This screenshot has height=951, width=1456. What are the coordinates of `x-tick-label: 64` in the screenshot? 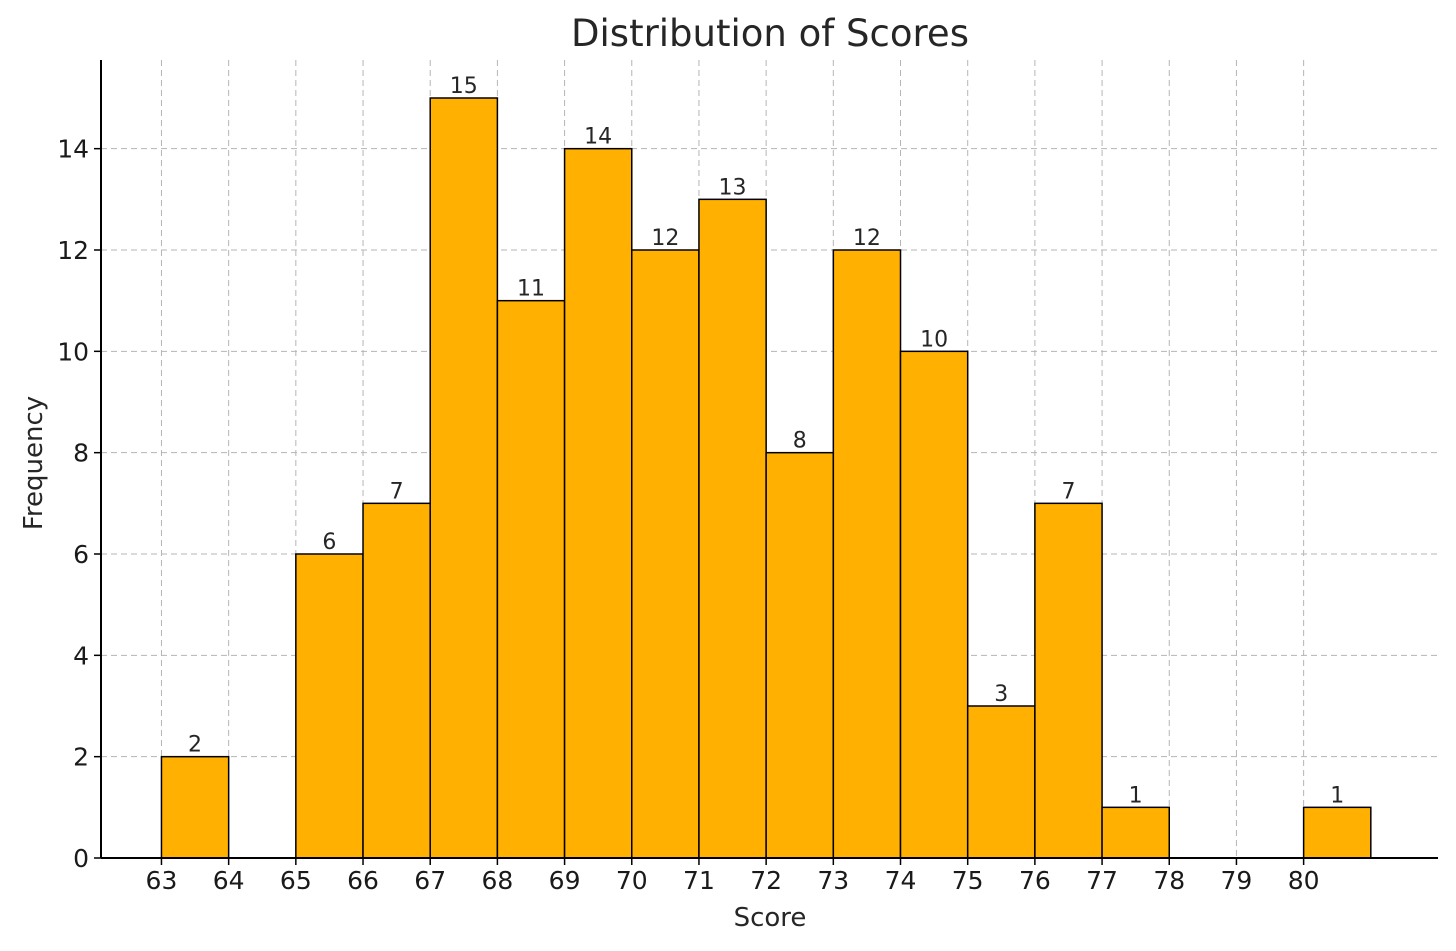 It's located at (229, 880).